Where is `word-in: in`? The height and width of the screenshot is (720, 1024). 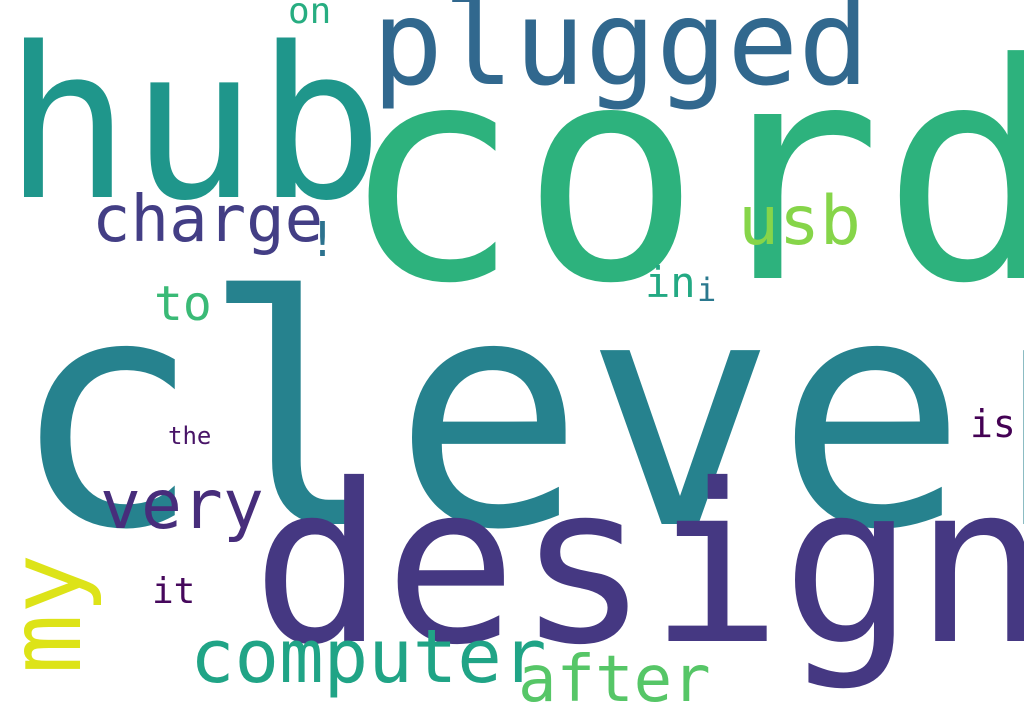 word-in: in is located at coordinates (670, 282).